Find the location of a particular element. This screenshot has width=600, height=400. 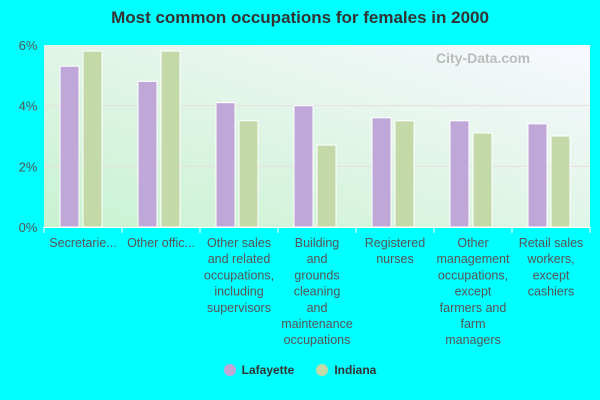

x-tick-label: and related is located at coordinates (239, 259).